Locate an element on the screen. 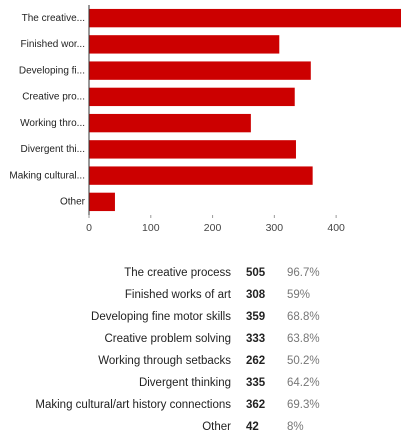  row-count: 359 is located at coordinates (255, 317).